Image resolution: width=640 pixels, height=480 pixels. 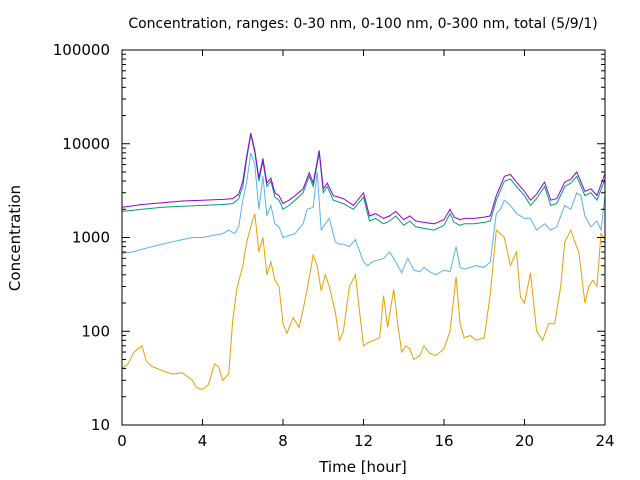 I want to click on x-tick-label: 16, so click(x=443, y=441).